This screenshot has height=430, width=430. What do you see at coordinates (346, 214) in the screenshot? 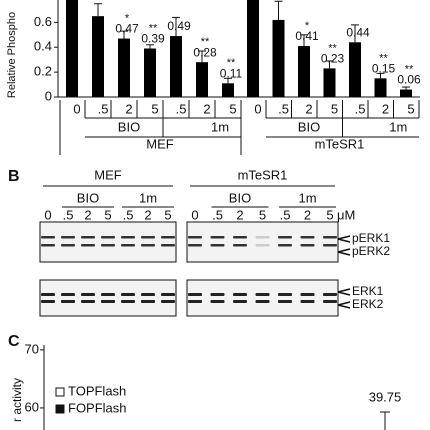
I see `unit-label: μM` at bounding box center [346, 214].